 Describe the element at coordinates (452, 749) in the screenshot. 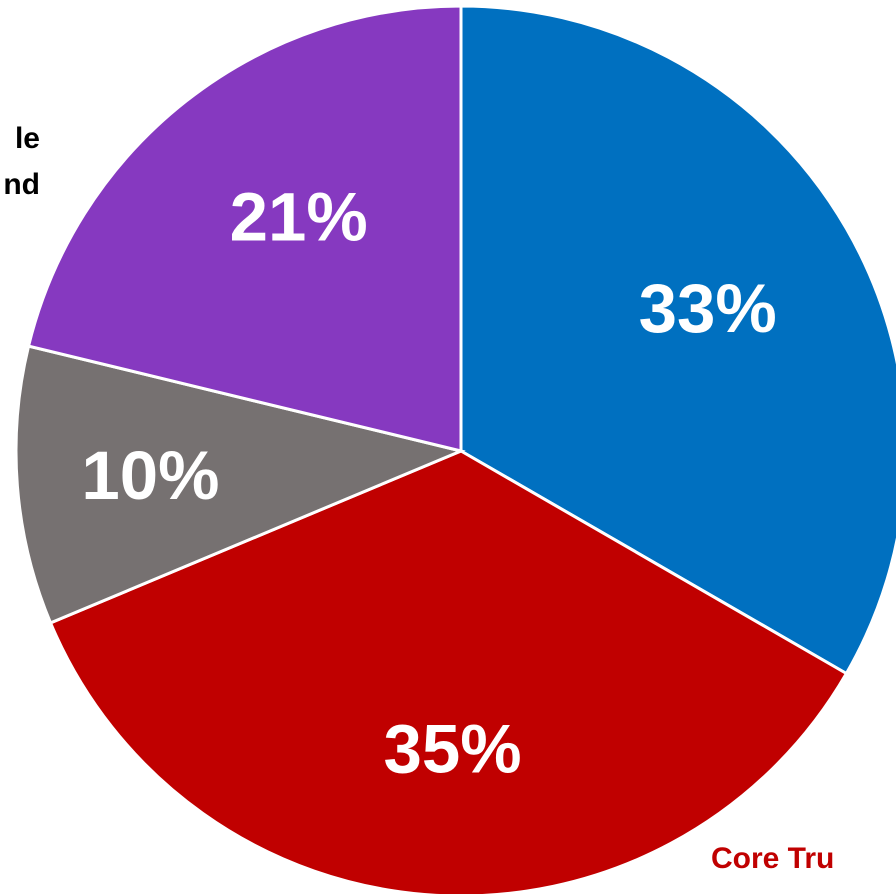

I see `slice-value-label: 35%` at that location.